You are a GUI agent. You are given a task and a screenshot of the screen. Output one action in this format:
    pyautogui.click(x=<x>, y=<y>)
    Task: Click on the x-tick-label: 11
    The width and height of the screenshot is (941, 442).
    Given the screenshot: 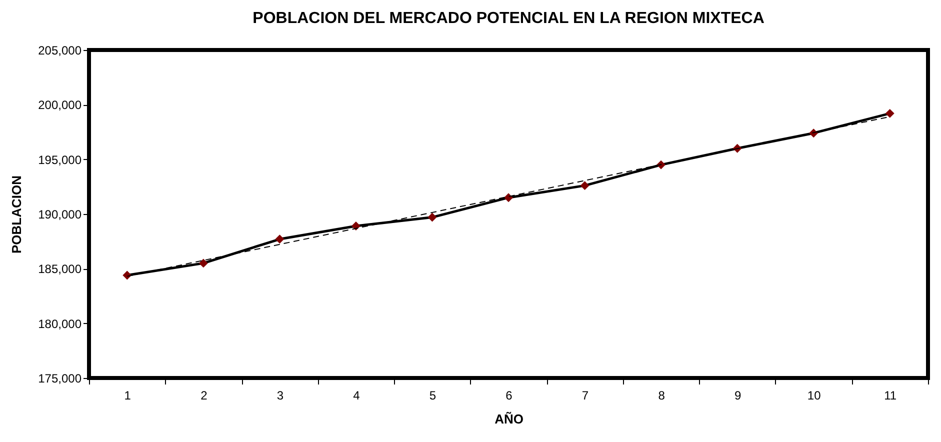 What is the action you would take?
    pyautogui.click(x=890, y=395)
    